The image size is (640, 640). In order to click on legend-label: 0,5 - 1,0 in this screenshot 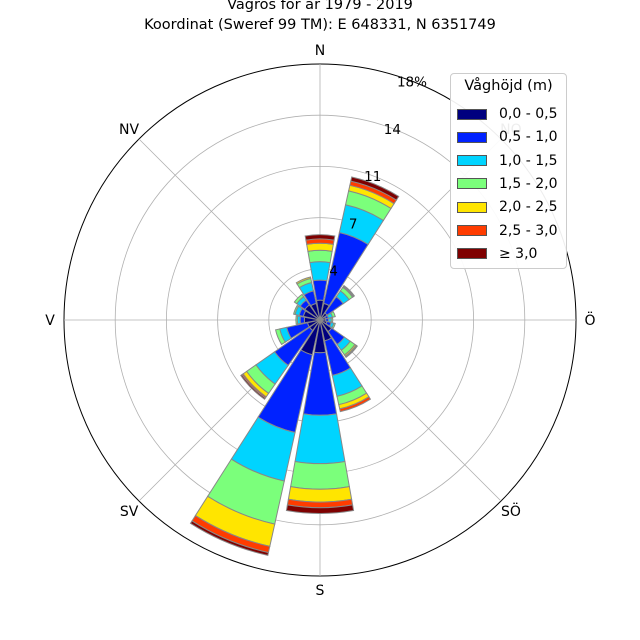, I will do `click(528, 137)`.